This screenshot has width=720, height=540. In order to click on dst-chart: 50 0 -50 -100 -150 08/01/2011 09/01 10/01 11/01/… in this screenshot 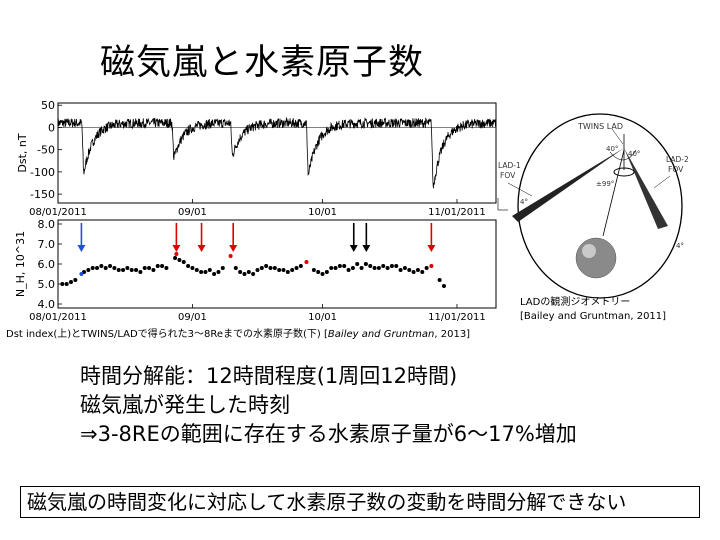, I will do `click(256, 158)`.